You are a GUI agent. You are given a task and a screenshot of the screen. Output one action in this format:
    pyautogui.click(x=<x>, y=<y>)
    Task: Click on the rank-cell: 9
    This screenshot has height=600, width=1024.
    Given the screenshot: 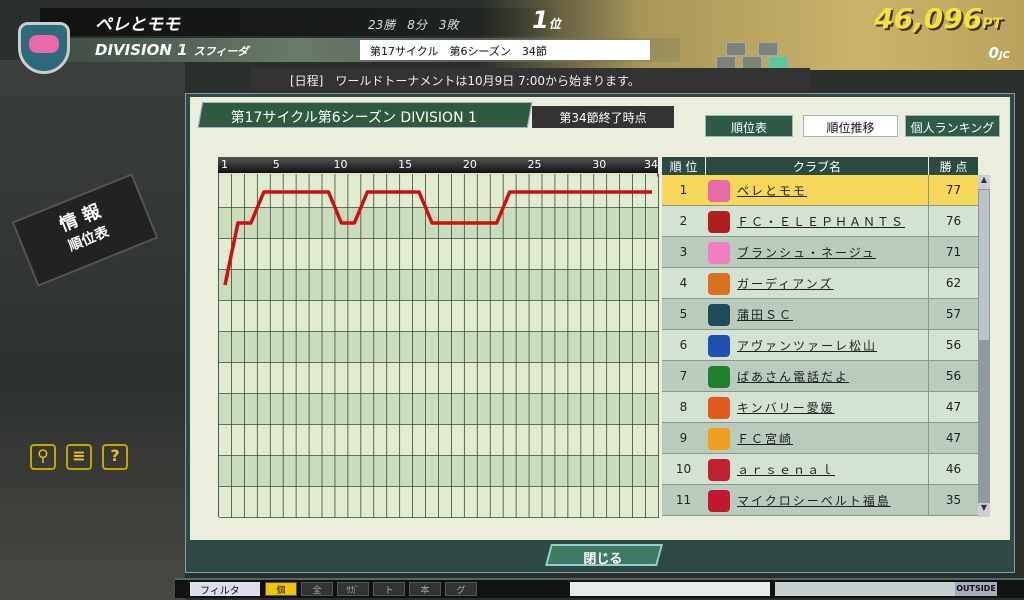 What is the action you would take?
    pyautogui.click(x=683, y=438)
    